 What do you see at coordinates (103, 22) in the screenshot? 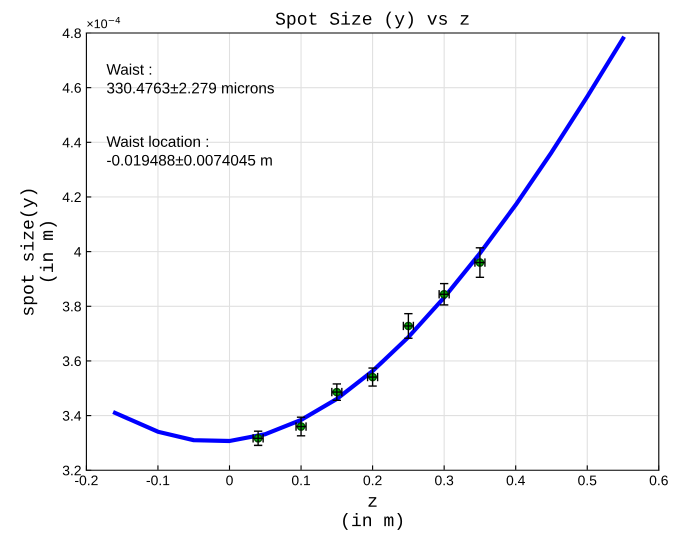
I see `text: ×10$^{−4}$` at bounding box center [103, 22].